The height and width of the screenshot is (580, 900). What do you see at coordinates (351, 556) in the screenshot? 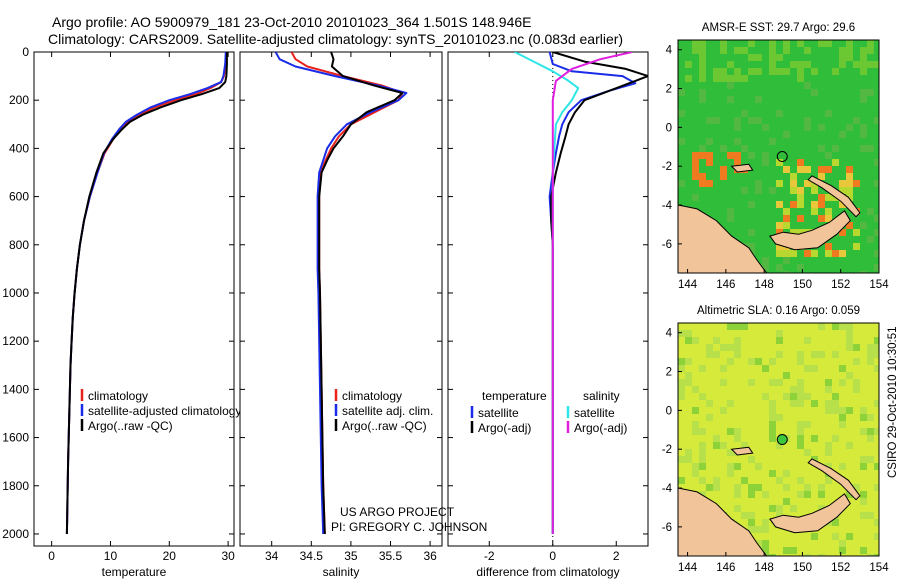
I see `salinity-xtick-label: 35` at bounding box center [351, 556].